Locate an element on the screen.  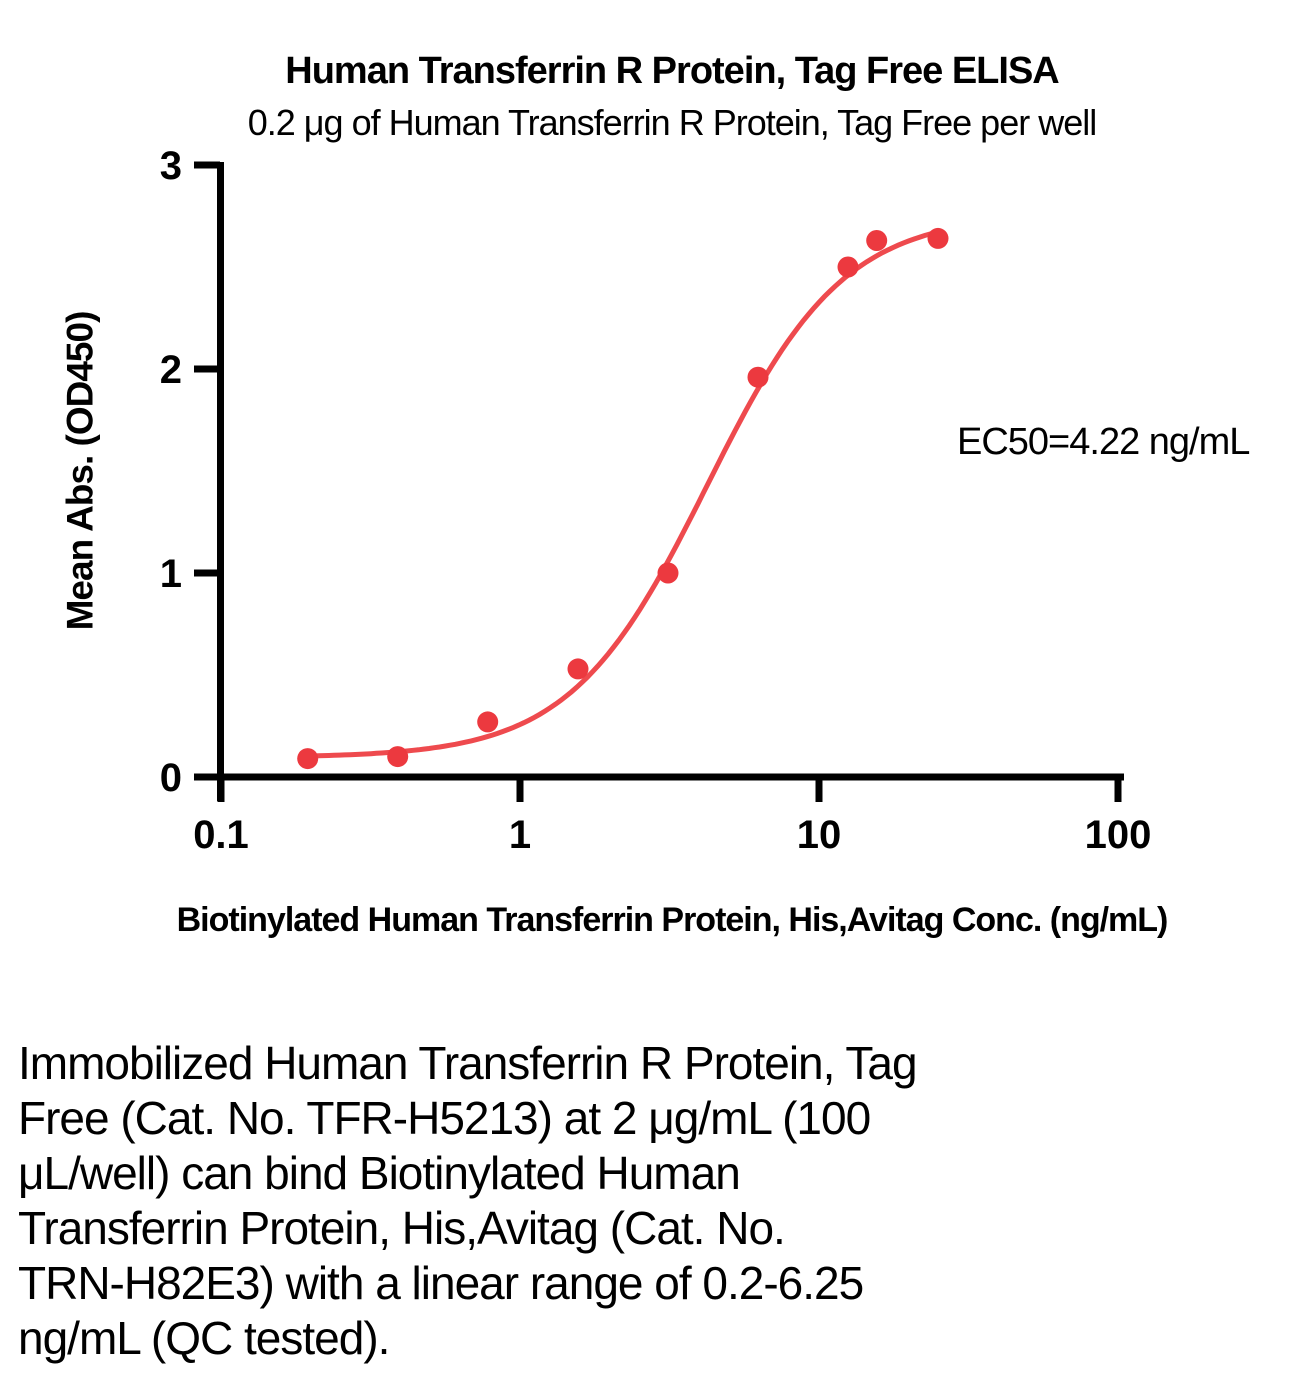
x-tick-label: 1 is located at coordinates (520, 835).